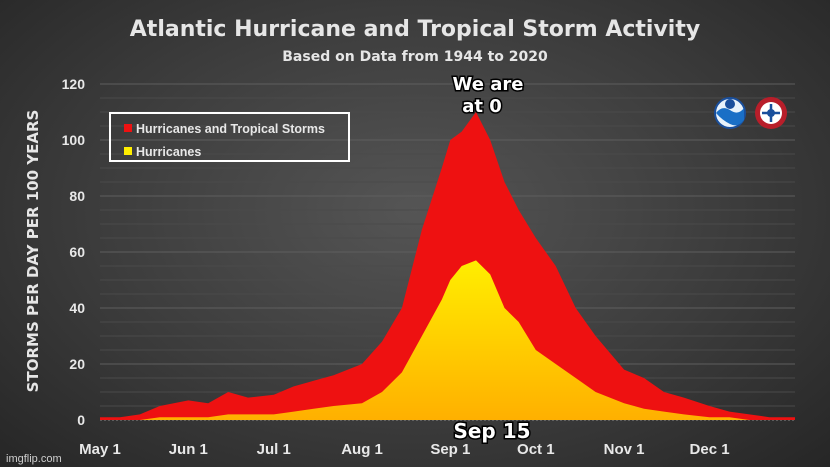  What do you see at coordinates (100, 449) in the screenshot?
I see `x-tick-label: May 1` at bounding box center [100, 449].